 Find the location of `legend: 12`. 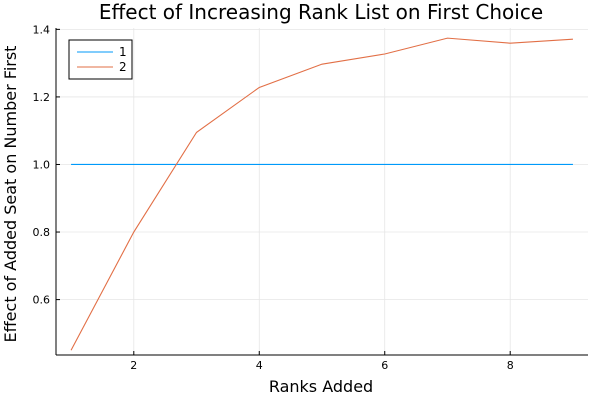

legend: 12 is located at coordinates (100, 59).